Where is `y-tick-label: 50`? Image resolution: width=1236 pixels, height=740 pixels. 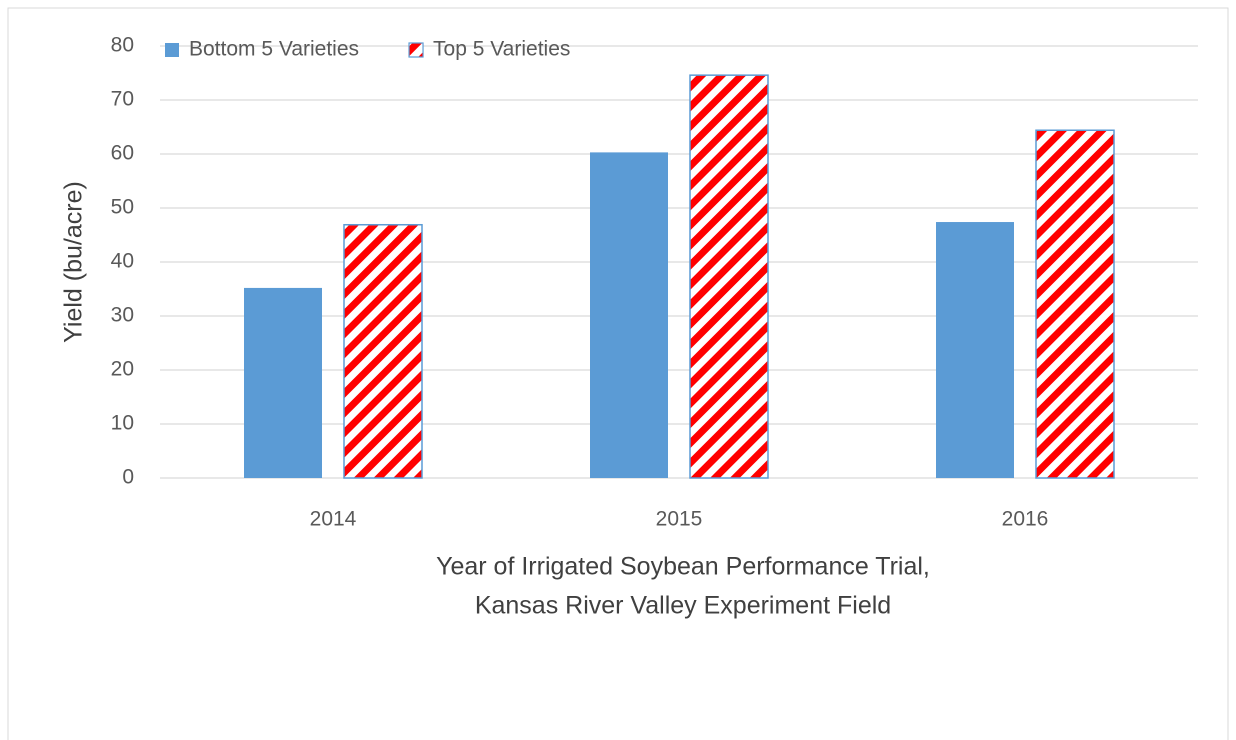 y-tick-label: 50 is located at coordinates (122, 207).